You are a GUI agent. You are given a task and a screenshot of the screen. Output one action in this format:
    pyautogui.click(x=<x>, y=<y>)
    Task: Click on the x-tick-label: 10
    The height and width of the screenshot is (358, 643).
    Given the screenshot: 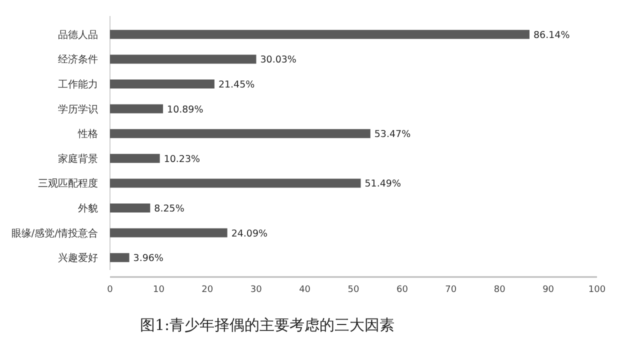 What is the action you would take?
    pyautogui.click(x=158, y=290)
    